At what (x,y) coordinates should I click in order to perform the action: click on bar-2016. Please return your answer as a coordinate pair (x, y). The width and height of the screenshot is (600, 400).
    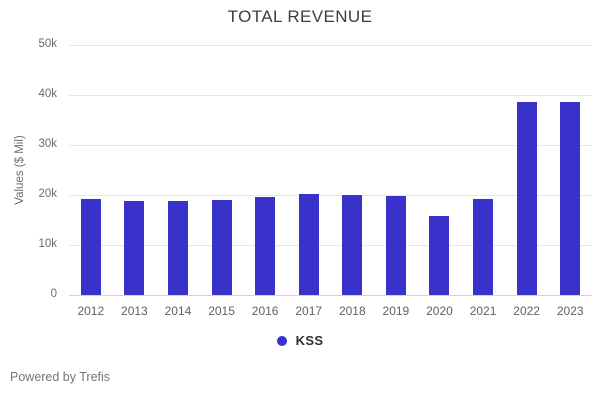
    Looking at the image, I should click on (265, 246).